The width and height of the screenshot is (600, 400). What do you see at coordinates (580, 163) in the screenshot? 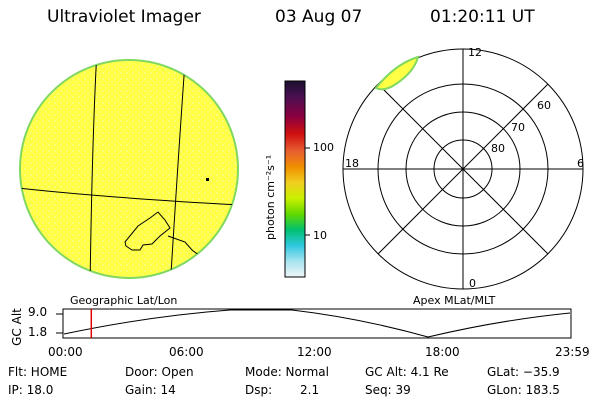
I see `mlt-label-6: 6` at bounding box center [580, 163].